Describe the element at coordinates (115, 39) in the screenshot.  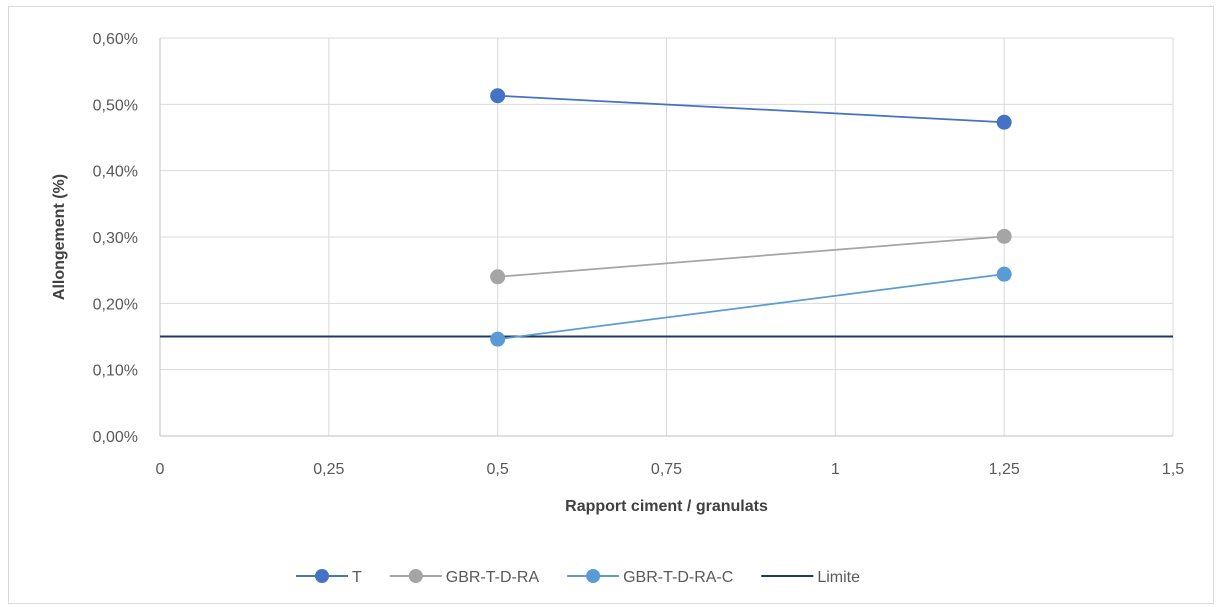
I see `y-tick-label: 0,60%` at that location.